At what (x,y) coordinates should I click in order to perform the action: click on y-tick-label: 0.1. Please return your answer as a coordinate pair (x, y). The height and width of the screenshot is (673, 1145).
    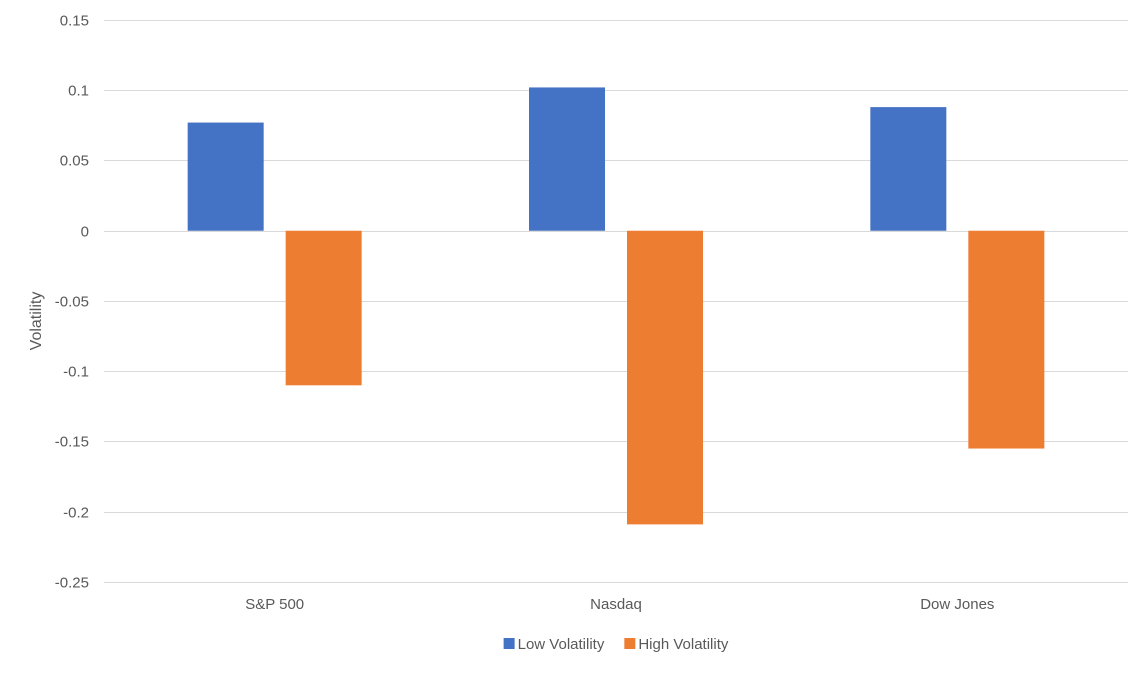
    Looking at the image, I should click on (78, 91).